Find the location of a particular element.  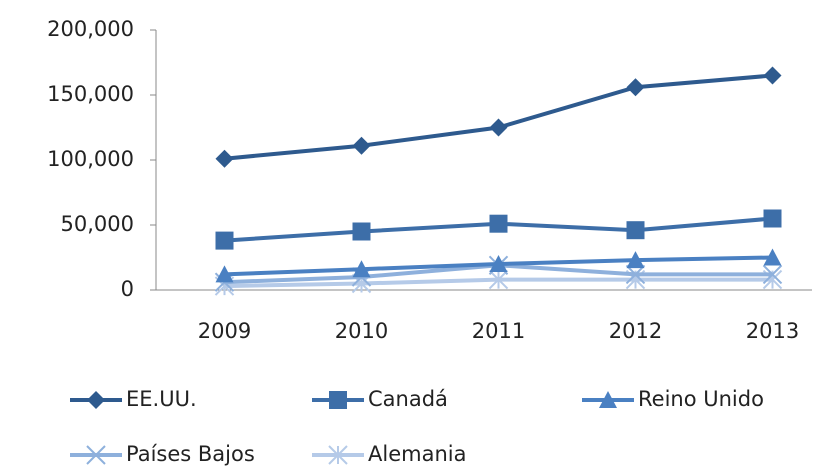

x-tick-label: 2013 is located at coordinates (772, 331).